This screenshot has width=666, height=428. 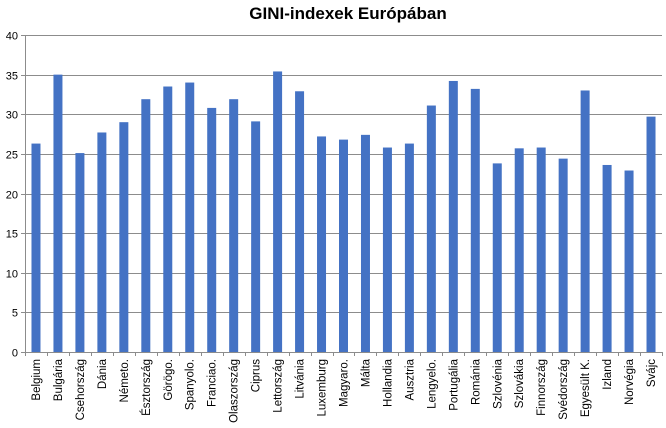 What do you see at coordinates (12, 116) in the screenshot?
I see `y-tick-label: 30` at bounding box center [12, 116].